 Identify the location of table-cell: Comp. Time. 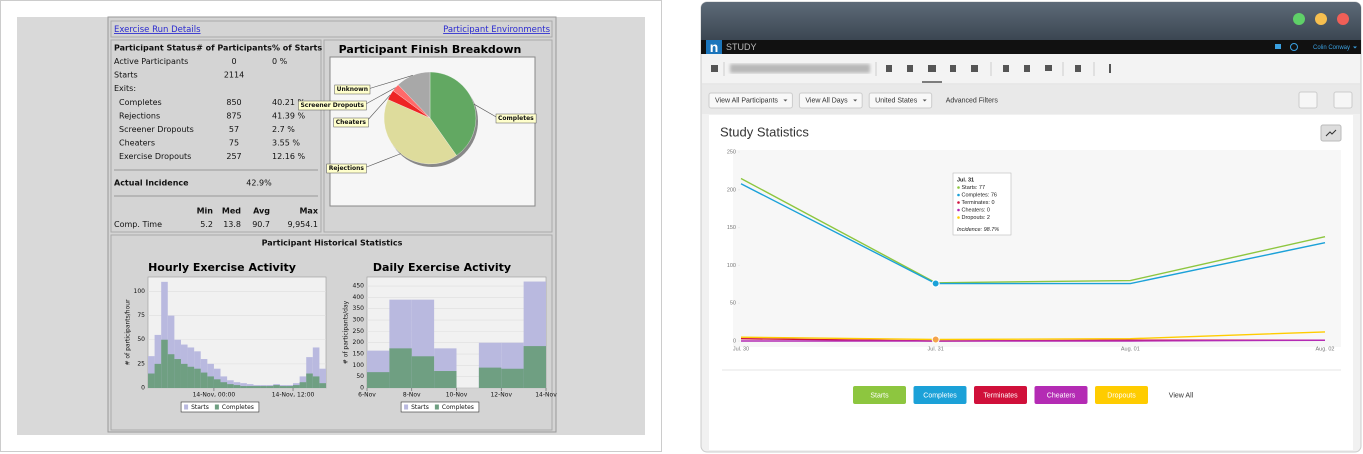
(138, 224).